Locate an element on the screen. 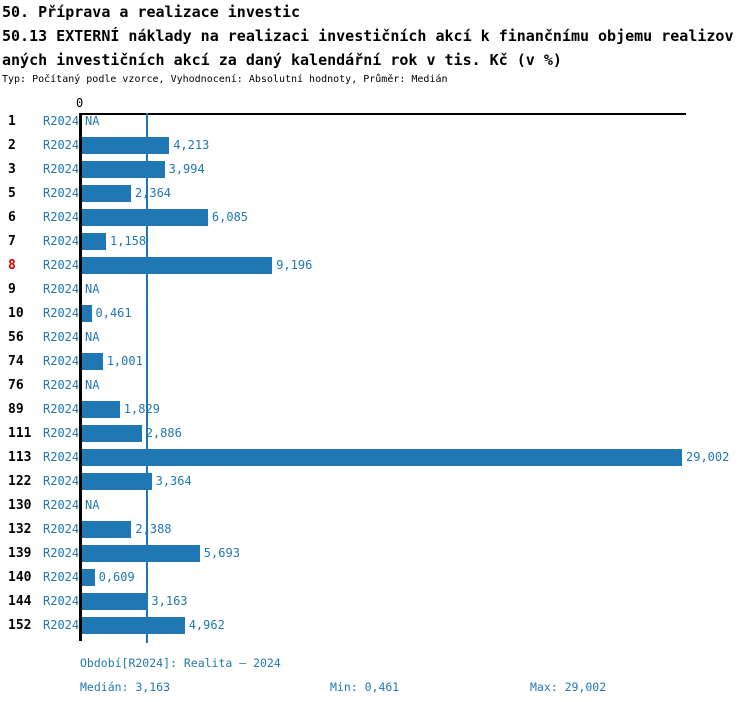 The height and width of the screenshot is (702, 750). value-label: 29,002 is located at coordinates (708, 457).